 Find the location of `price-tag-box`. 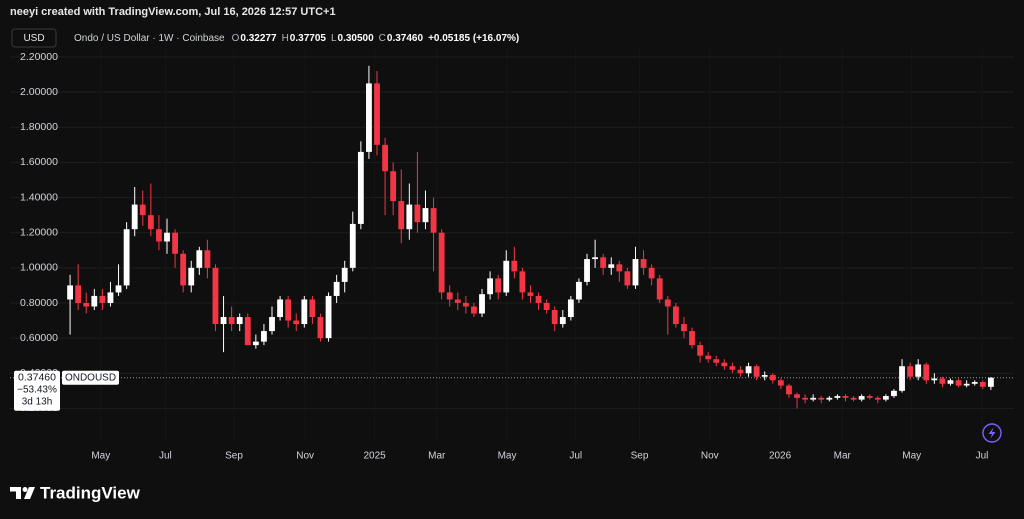

price-tag-box is located at coordinates (37, 390).